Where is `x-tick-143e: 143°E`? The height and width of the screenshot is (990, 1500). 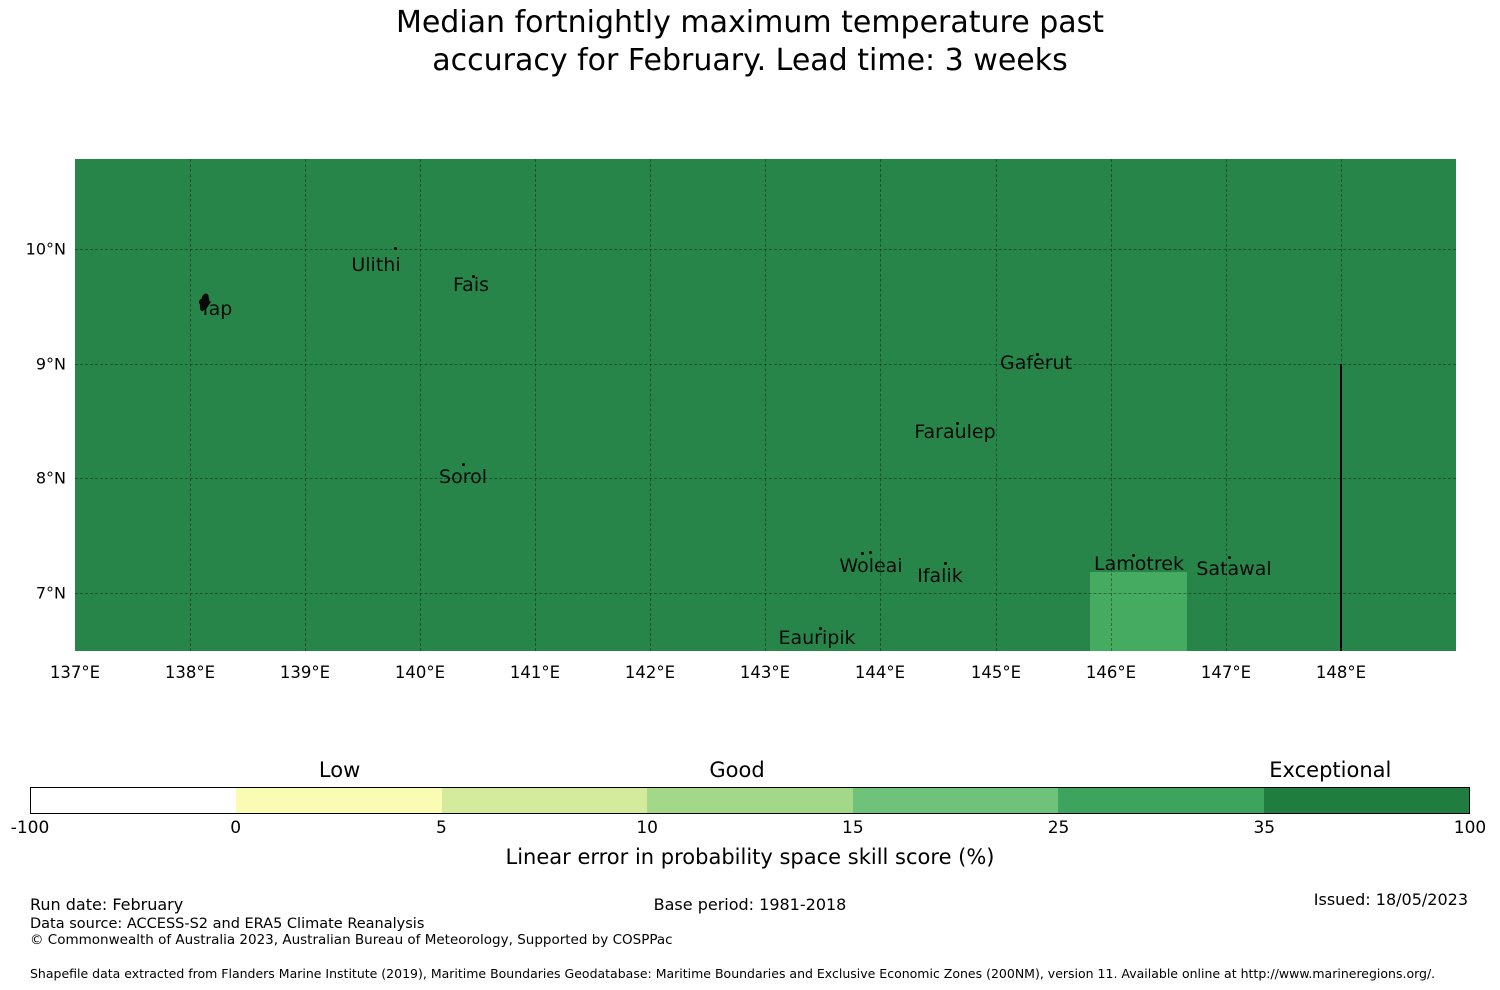
x-tick-143e: 143°E is located at coordinates (765, 672).